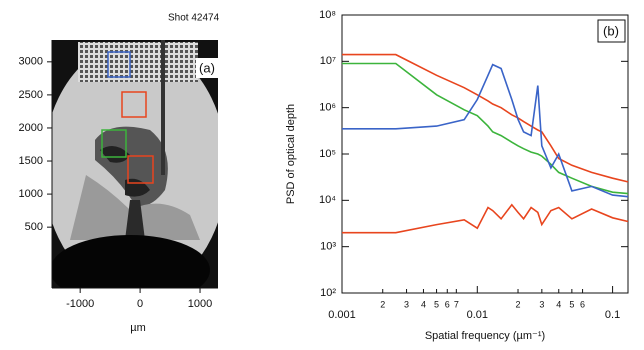  I want to click on y-tick-label: 10³, so click(328, 247).